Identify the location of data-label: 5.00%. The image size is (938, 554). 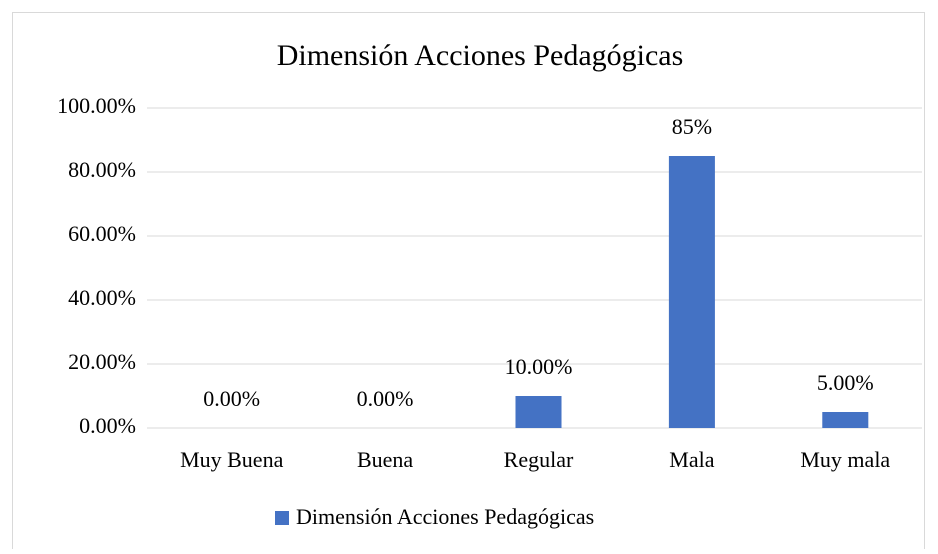
(845, 382).